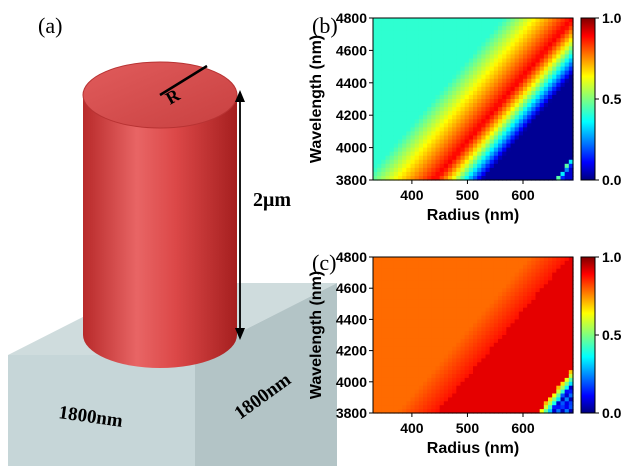 The height and width of the screenshot is (466, 629). I want to click on x-tick-label: 400, so click(412, 428).